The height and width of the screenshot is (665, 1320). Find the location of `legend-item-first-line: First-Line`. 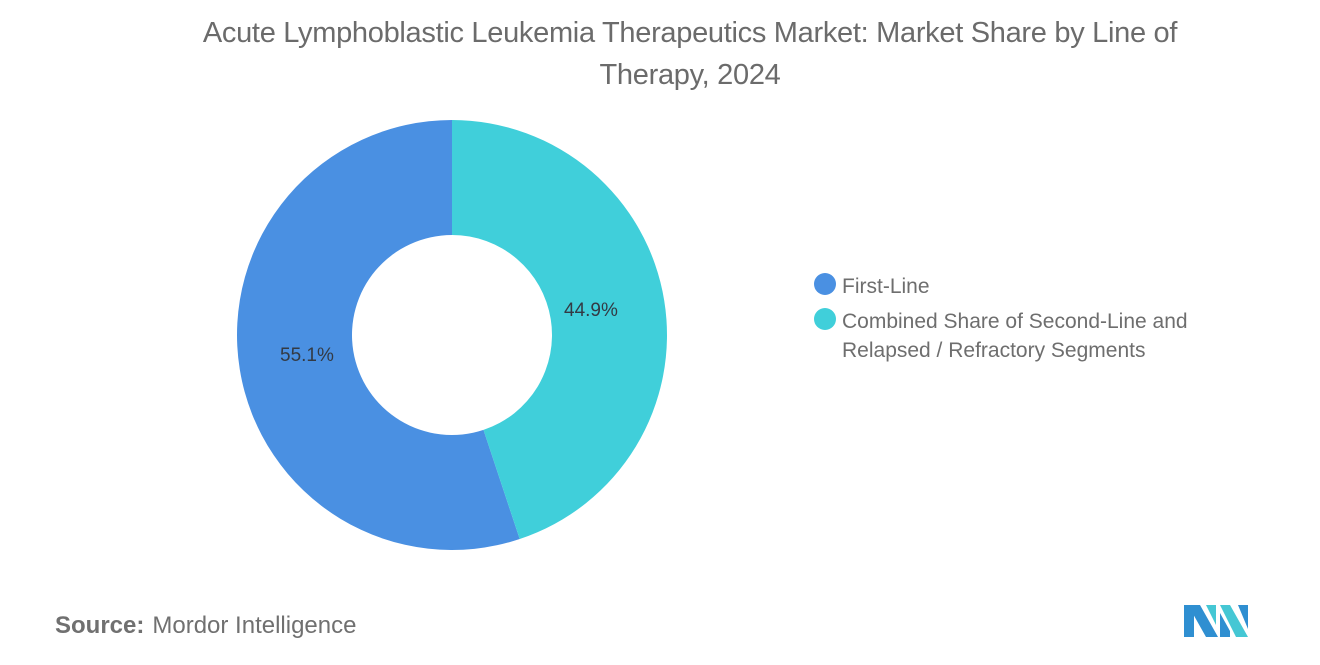

legend-item-first-line: First-Line is located at coordinates (1018, 286).